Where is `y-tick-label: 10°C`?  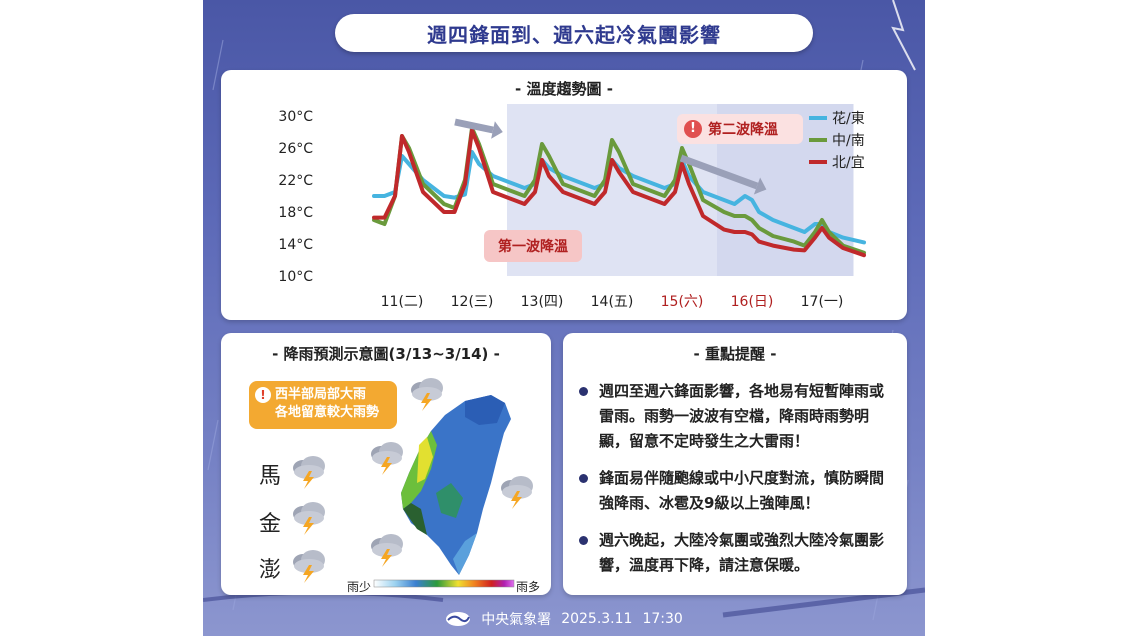 y-tick-label: 10°C is located at coordinates (295, 277).